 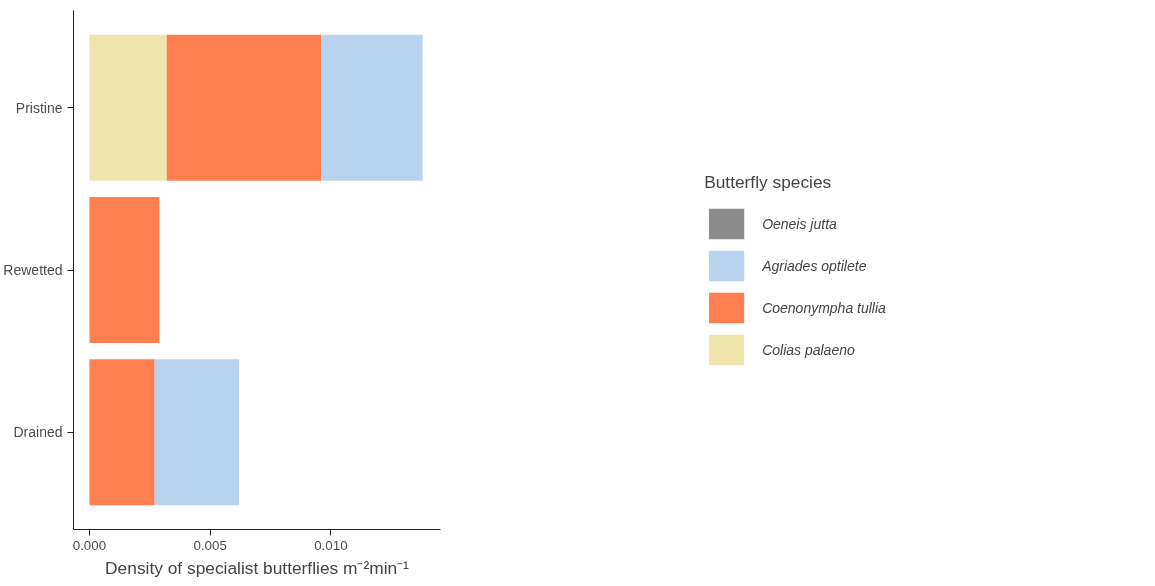 I want to click on y-tick-label: Drained, so click(x=38, y=432).